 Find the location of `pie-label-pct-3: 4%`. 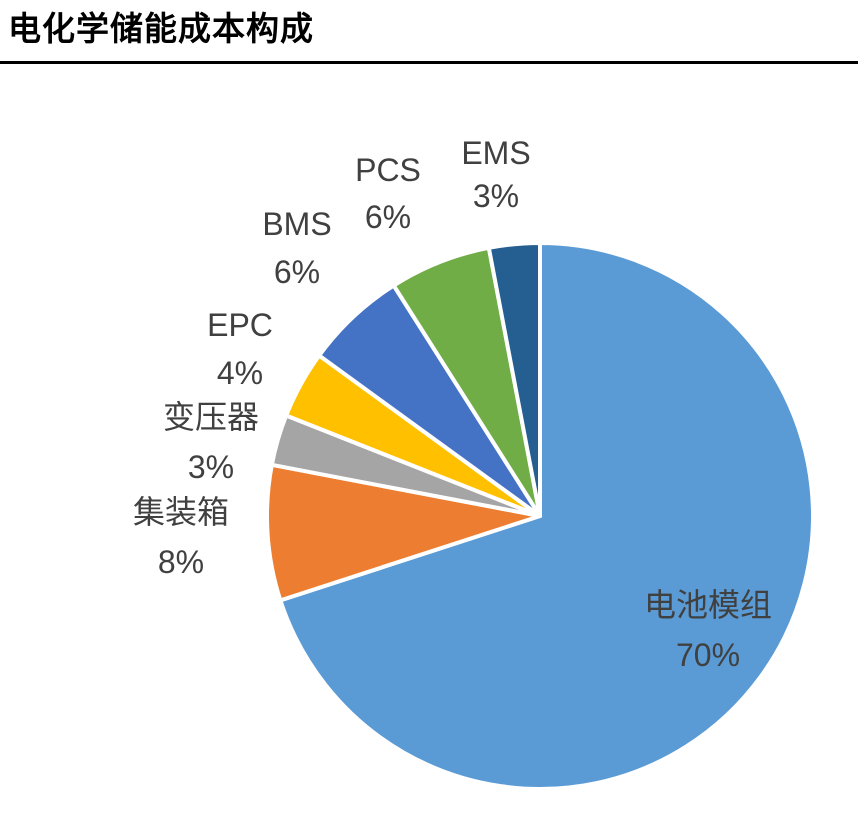

pie-label-pct-3: 4% is located at coordinates (240, 373).